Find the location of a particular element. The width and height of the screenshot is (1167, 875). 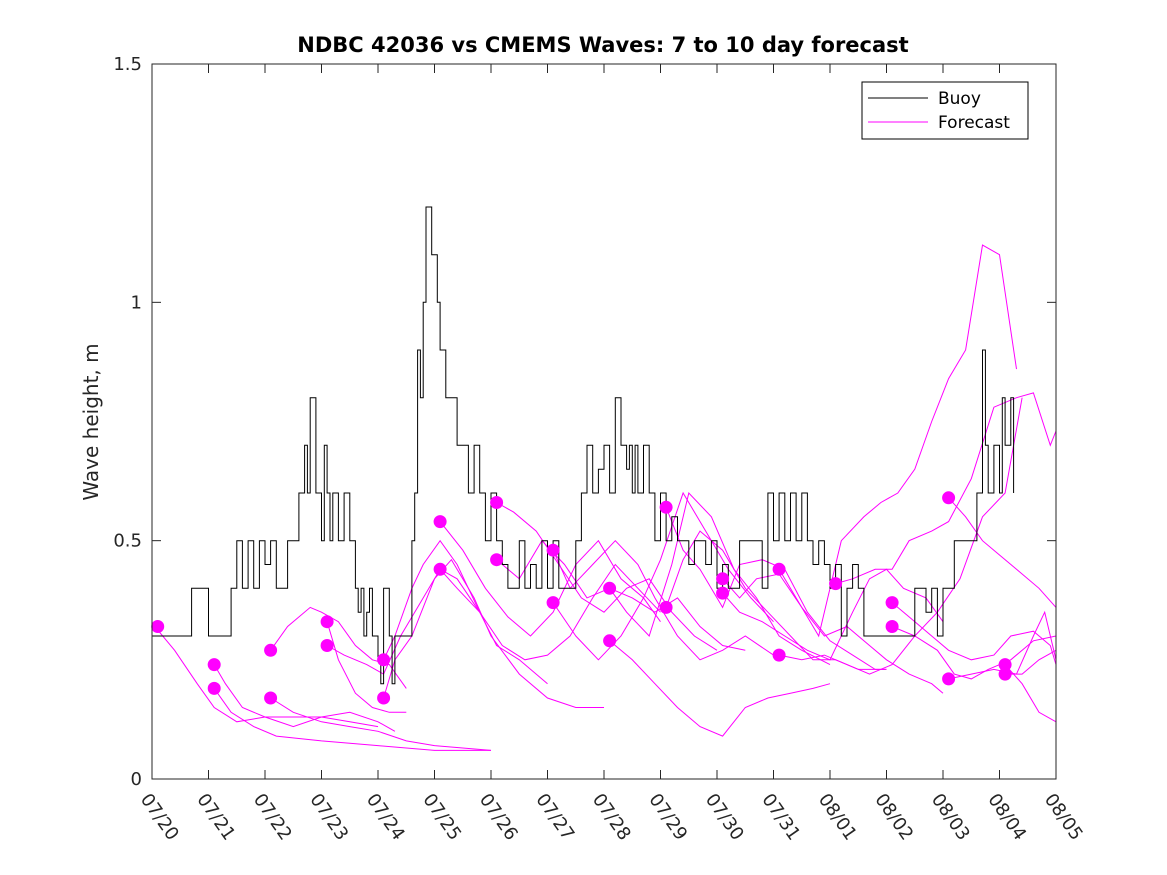

legend-forecast-label: Forecast is located at coordinates (974, 123).